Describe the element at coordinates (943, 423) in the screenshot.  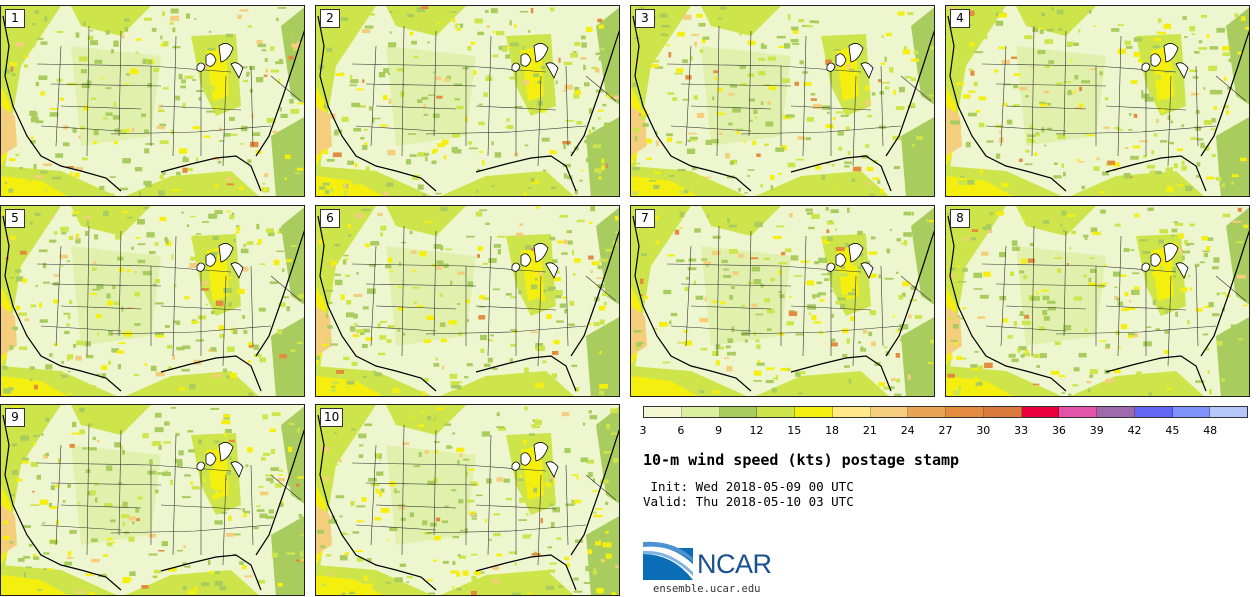
I see `color-legend: 3 6 9 12 15 18 21 24 27 30 33 36 39 42 45 48` at that location.